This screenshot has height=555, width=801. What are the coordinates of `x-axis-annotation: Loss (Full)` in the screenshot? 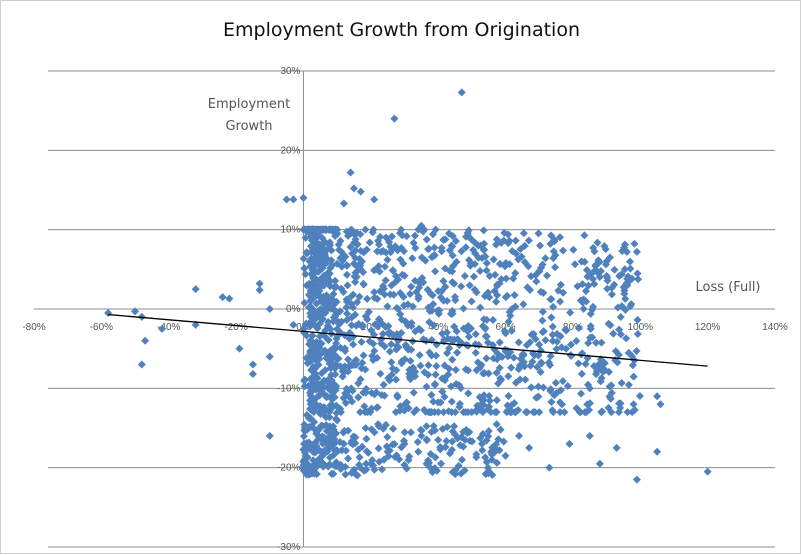 It's located at (727, 287).